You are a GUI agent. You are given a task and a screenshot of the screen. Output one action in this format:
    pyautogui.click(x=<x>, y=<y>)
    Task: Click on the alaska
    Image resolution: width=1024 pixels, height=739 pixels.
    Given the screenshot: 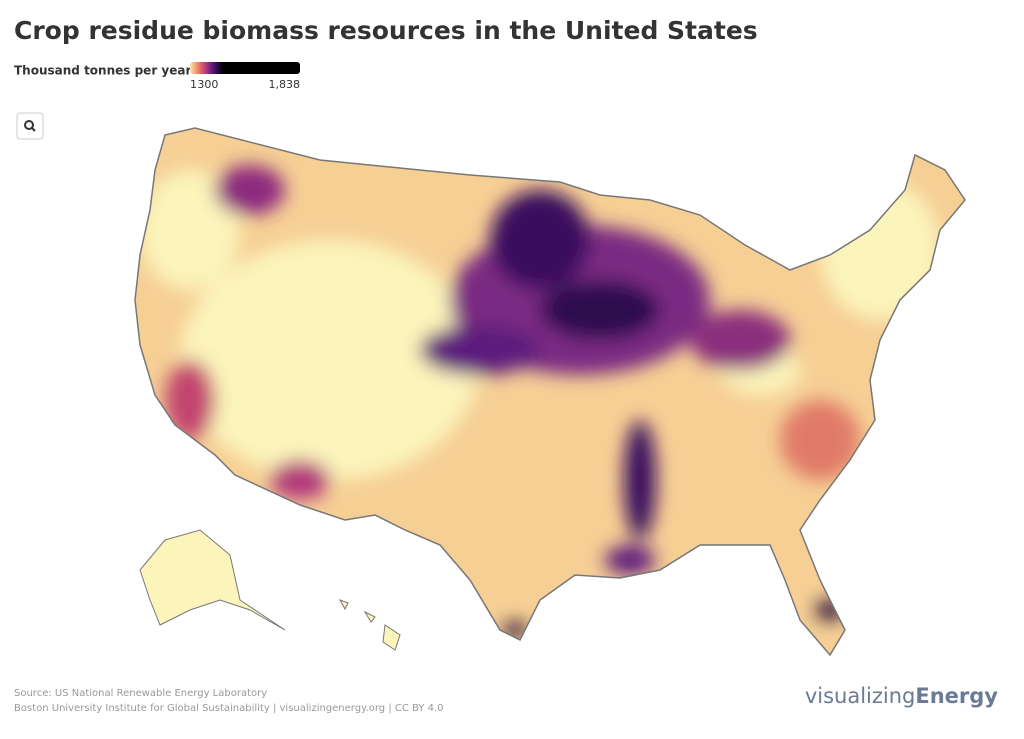 What is the action you would take?
    pyautogui.click(x=212, y=580)
    